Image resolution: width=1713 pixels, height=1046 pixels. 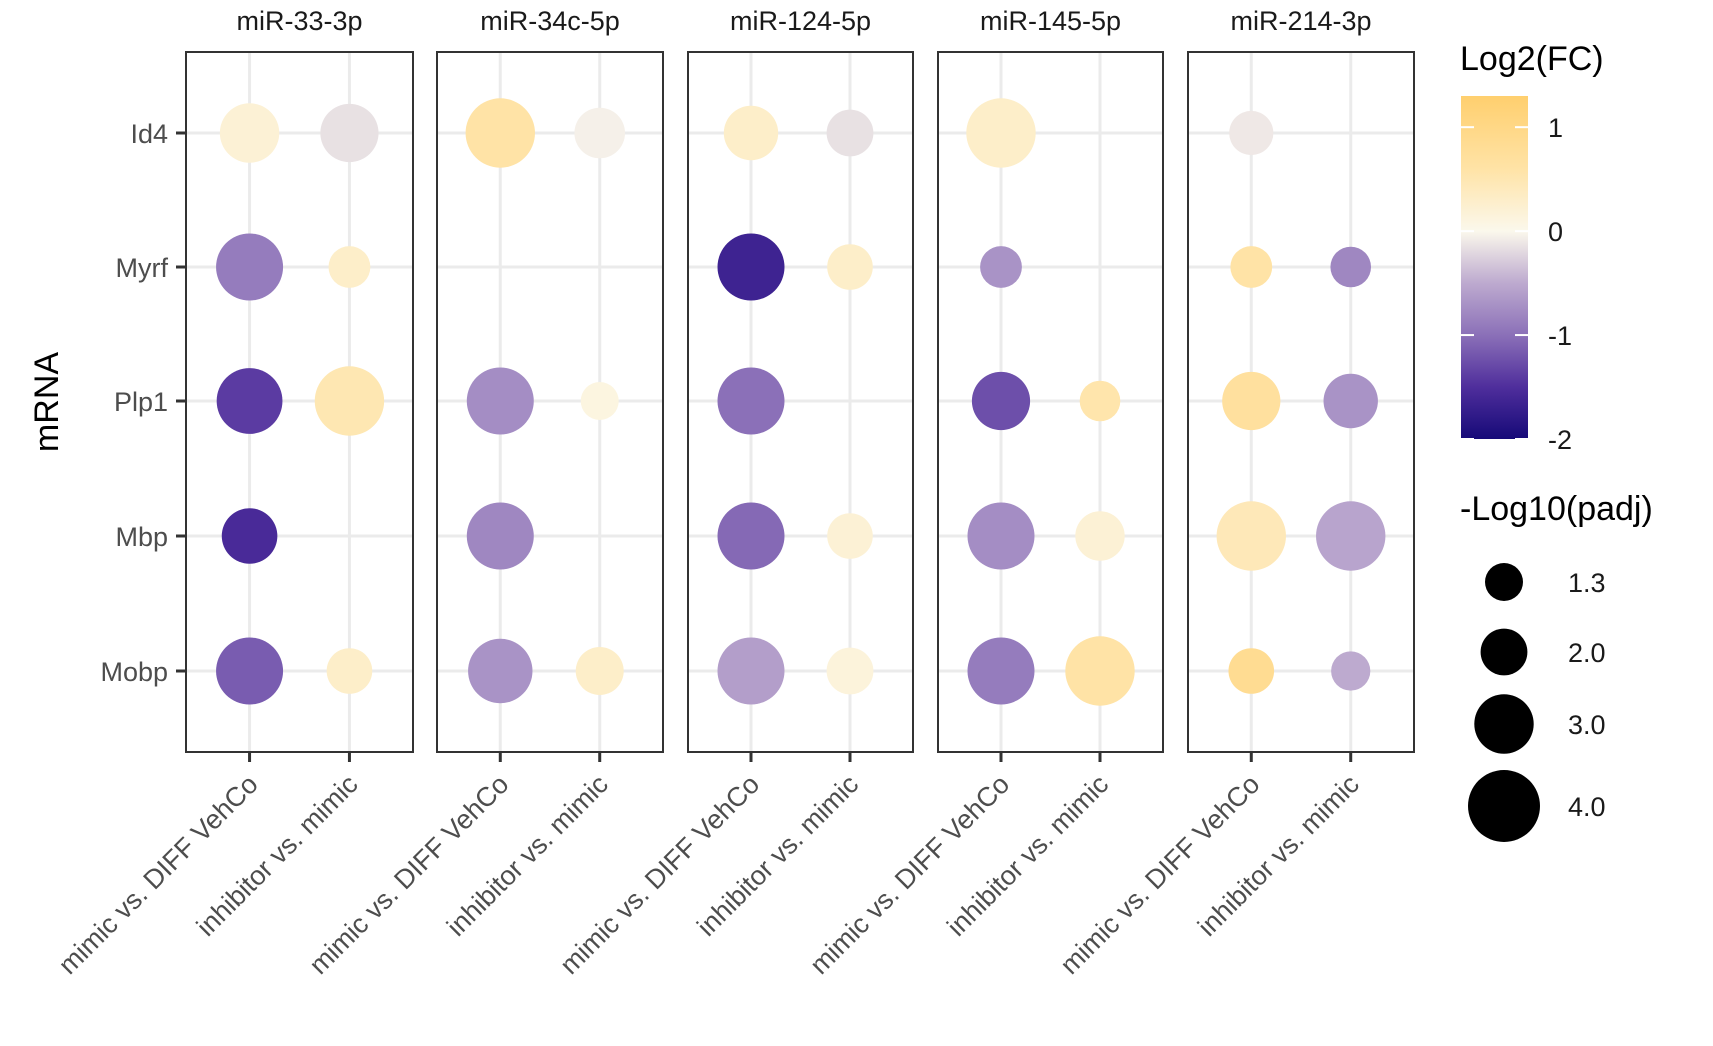 I want to click on point-mir-33-3p-mobp-inhibitor-vs-mimic, so click(x=349, y=671).